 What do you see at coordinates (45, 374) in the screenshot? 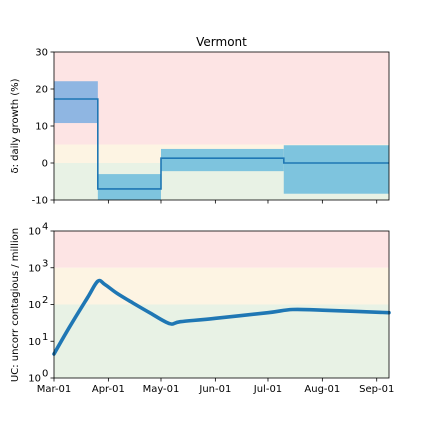
I see `contagious-y-tick-exponent-0: 0` at bounding box center [45, 374].